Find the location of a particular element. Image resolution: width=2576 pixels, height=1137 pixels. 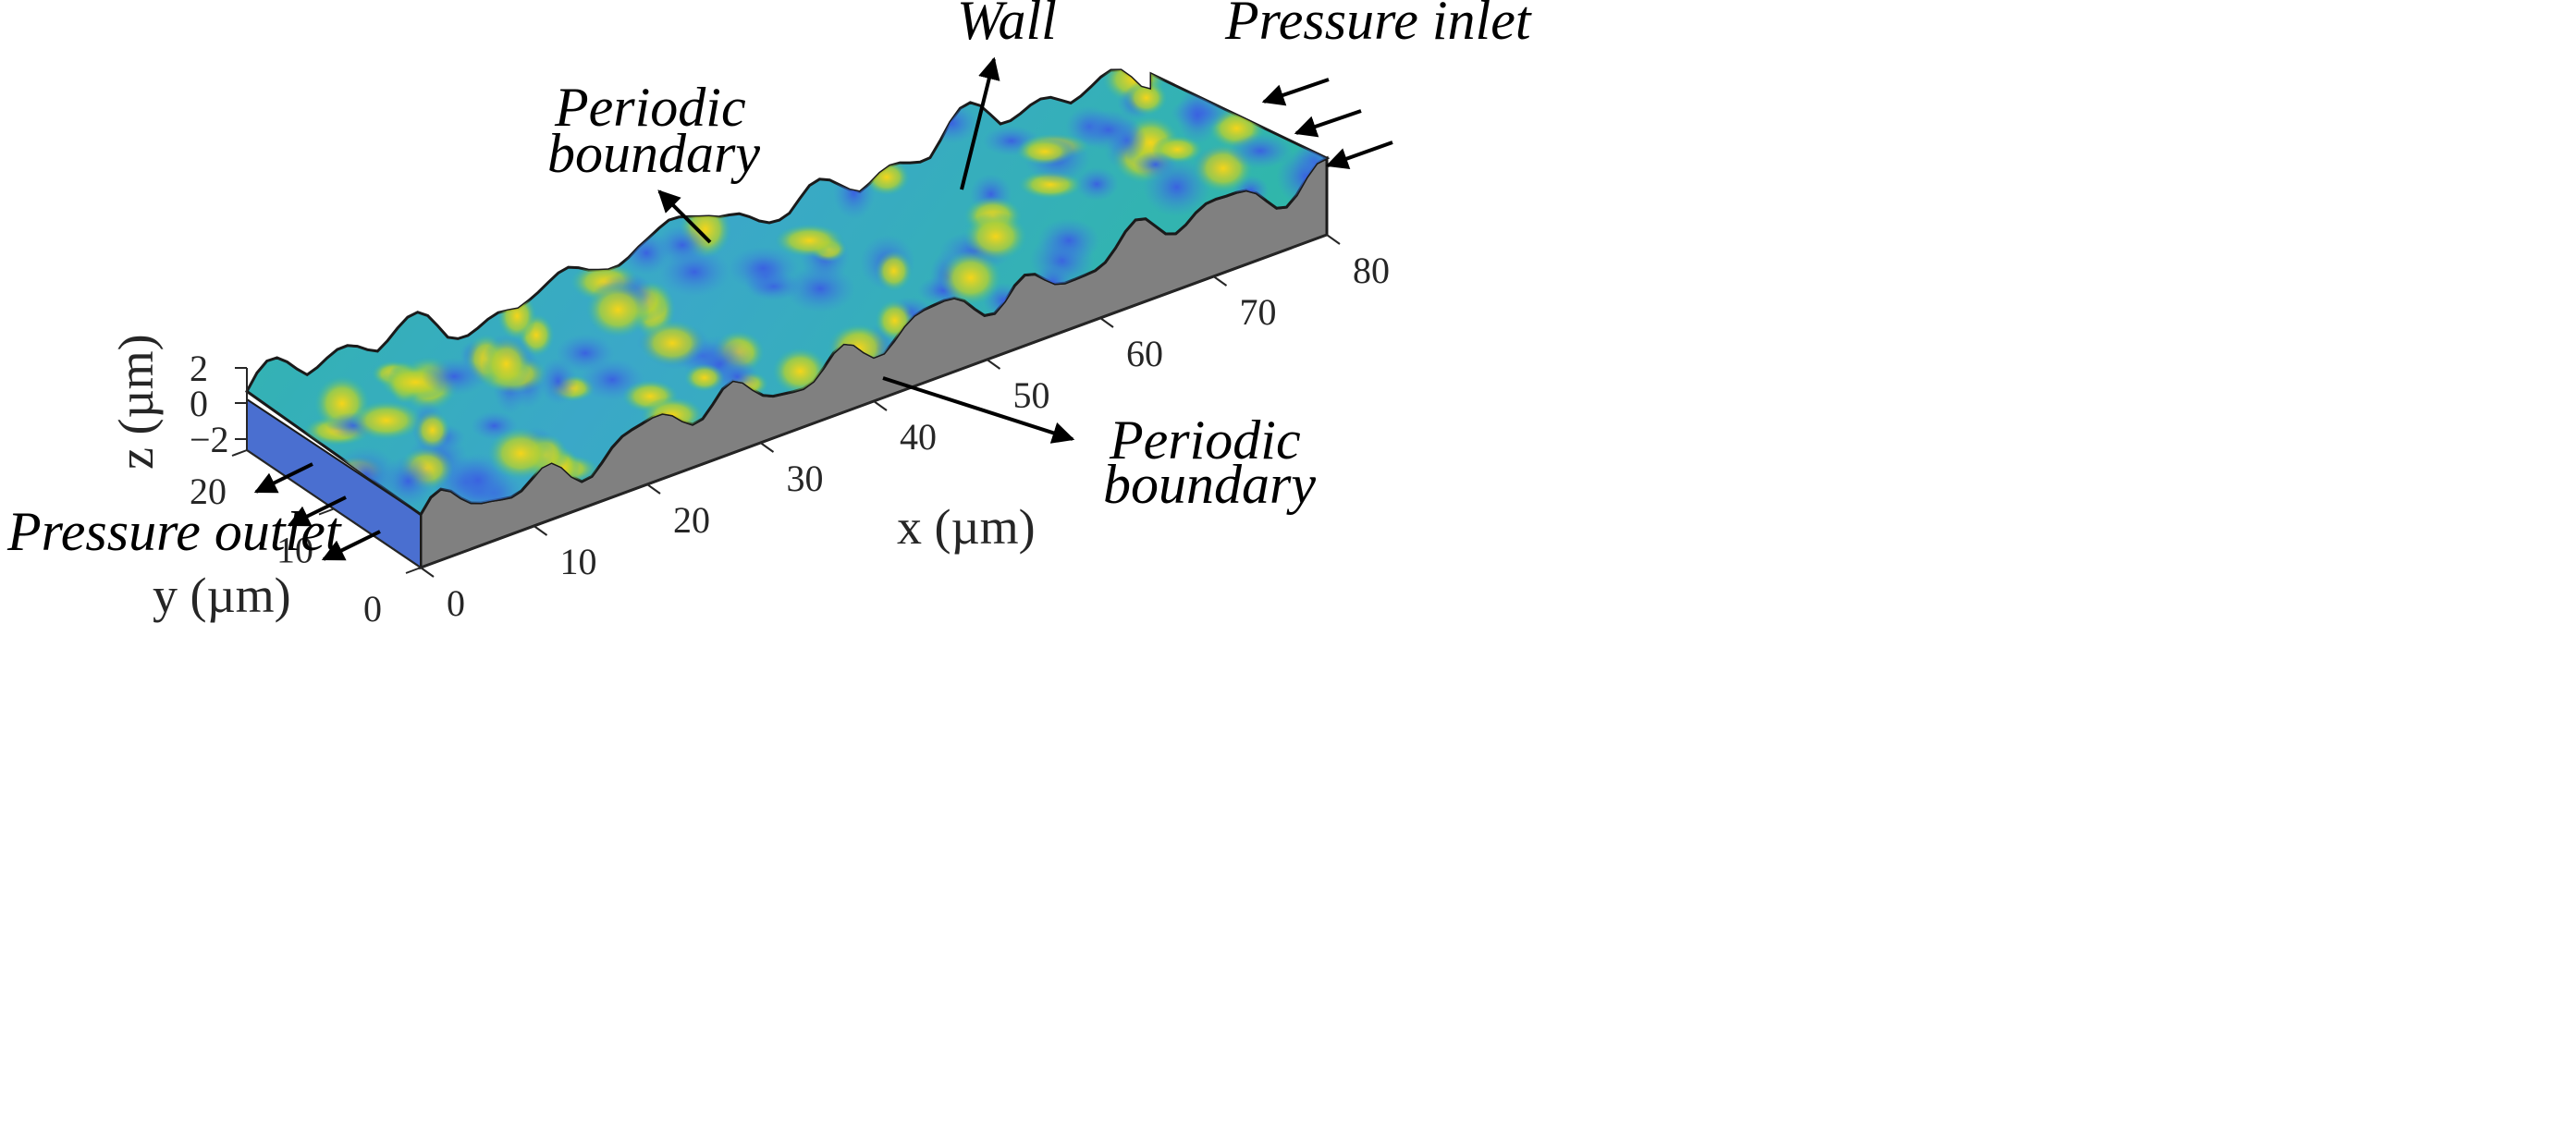

x-tick-label: 60 is located at coordinates (1145, 353).